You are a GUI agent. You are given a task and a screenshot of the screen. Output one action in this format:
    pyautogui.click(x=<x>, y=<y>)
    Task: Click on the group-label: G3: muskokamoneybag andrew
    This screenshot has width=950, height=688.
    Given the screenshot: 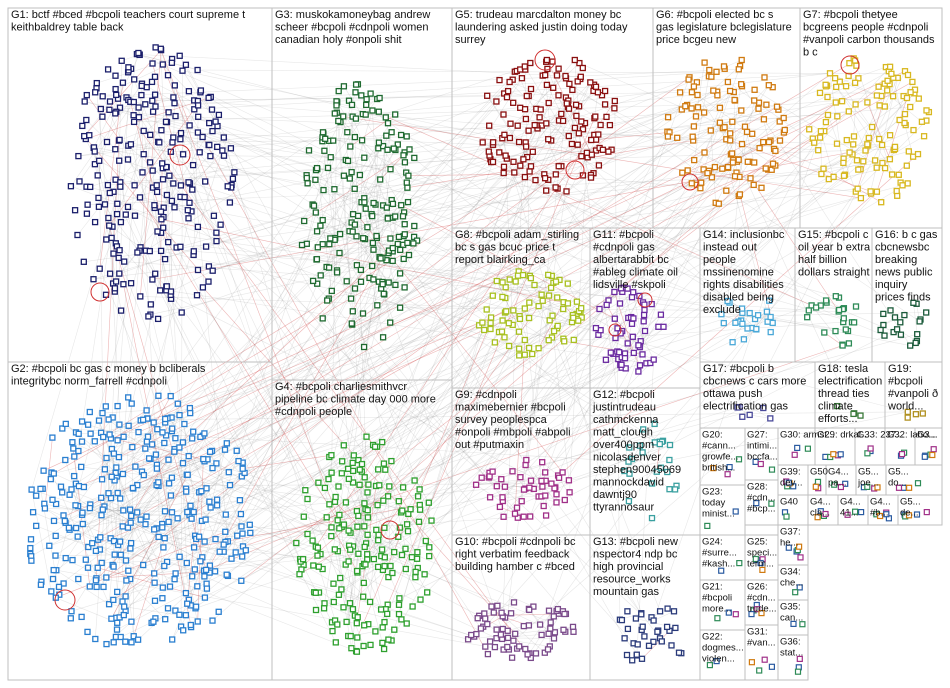 What is the action you would take?
    pyautogui.click(x=352, y=15)
    